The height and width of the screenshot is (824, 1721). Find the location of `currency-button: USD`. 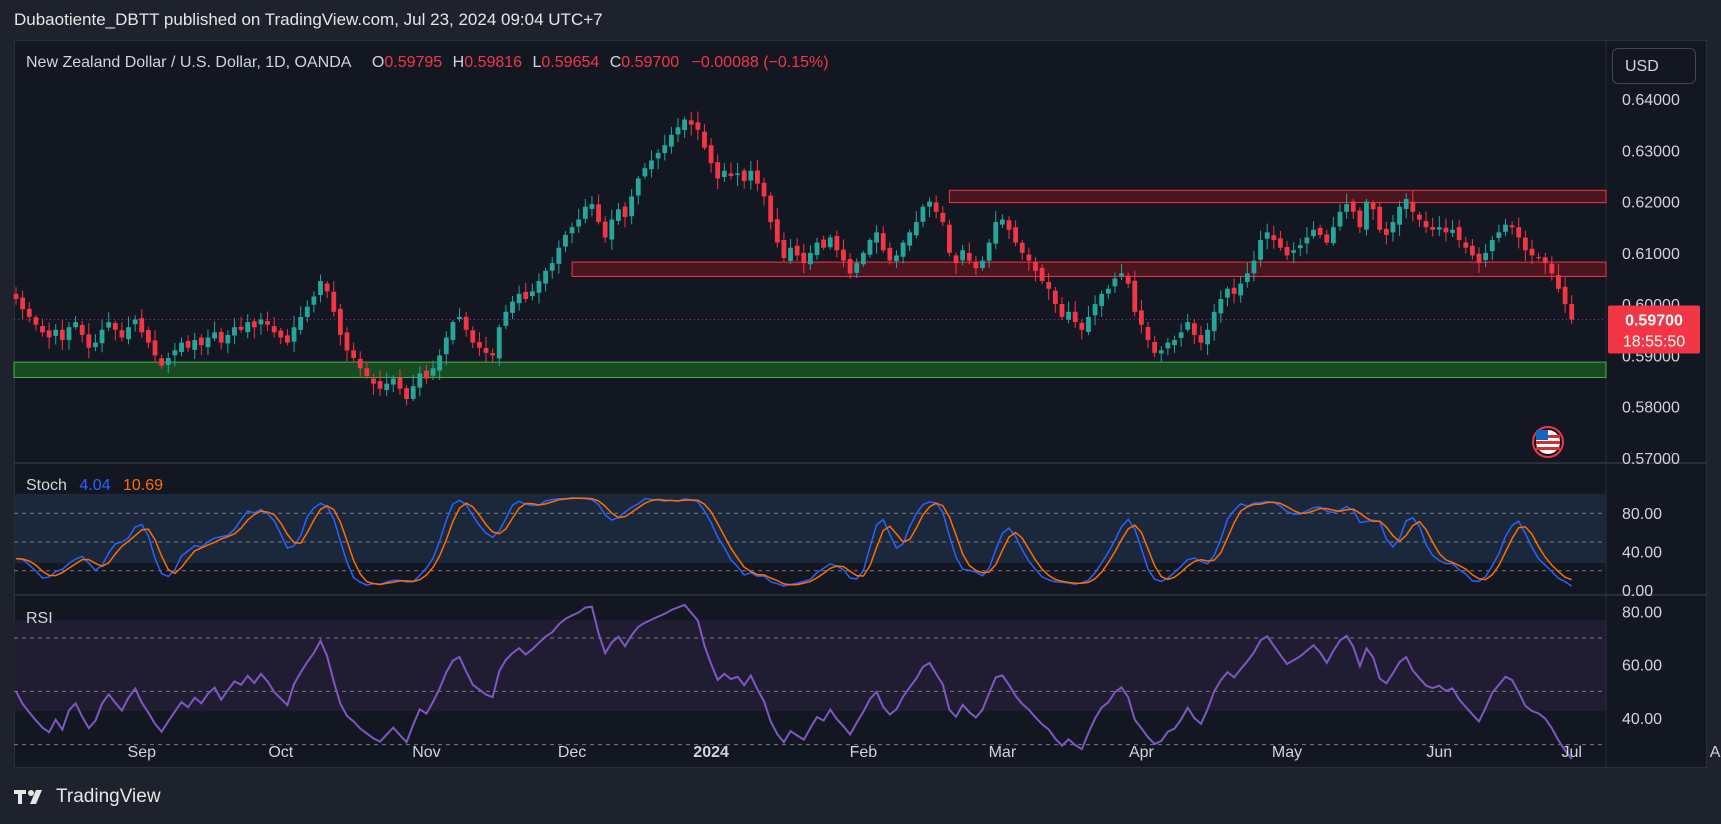

currency-button: USD is located at coordinates (1654, 66).